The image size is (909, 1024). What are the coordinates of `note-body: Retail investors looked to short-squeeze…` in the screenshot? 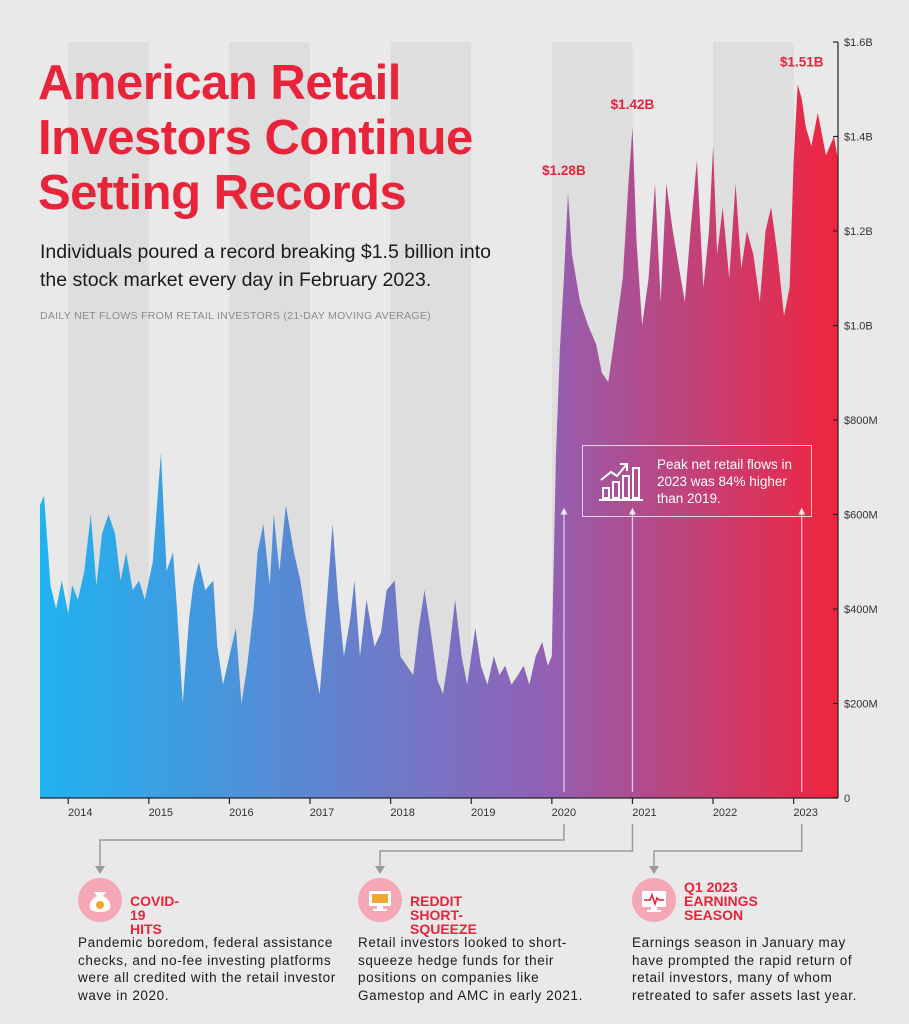 It's located at (470, 969).